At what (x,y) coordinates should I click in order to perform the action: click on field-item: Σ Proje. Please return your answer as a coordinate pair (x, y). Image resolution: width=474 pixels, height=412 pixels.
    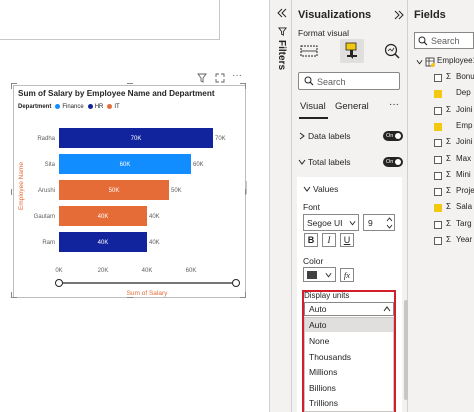
    Looking at the image, I should click on (444, 192).